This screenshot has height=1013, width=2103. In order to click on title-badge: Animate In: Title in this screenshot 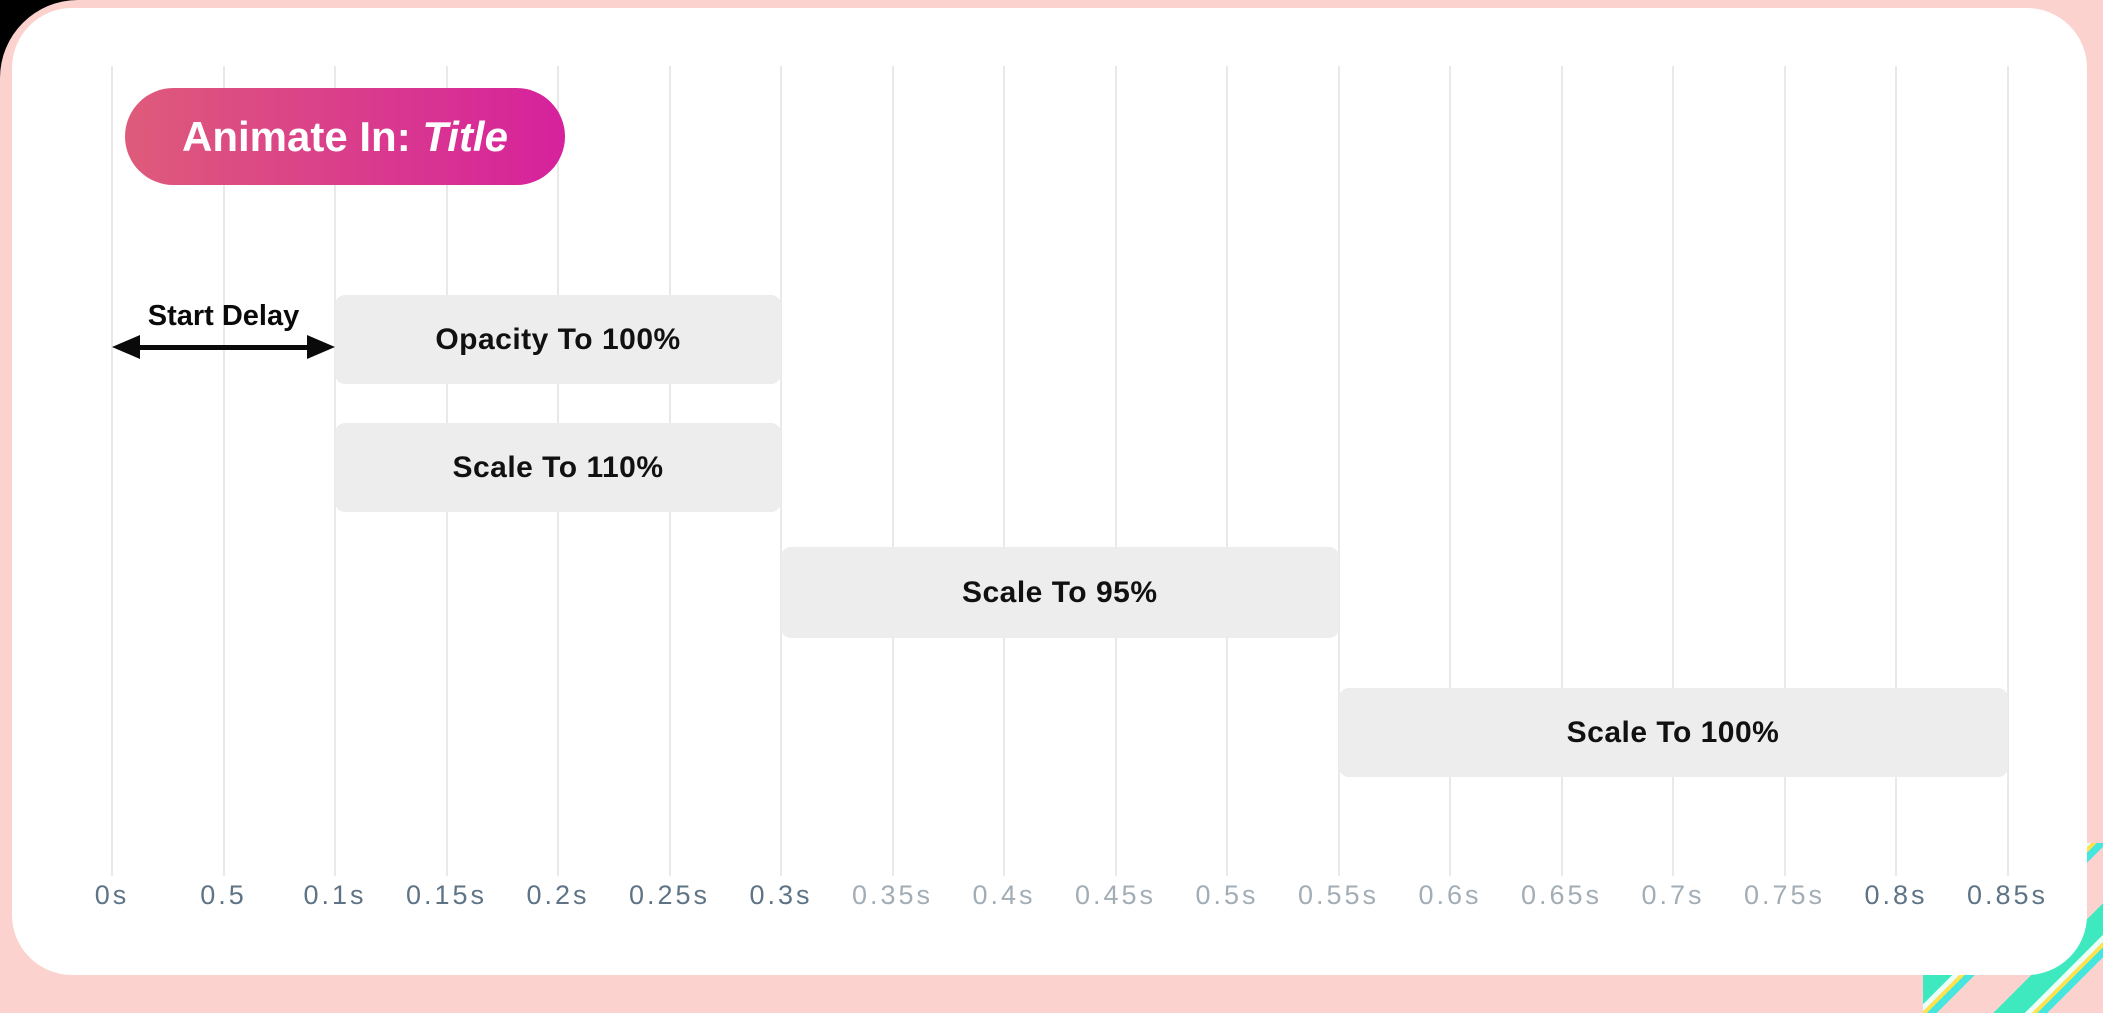, I will do `click(345, 136)`.